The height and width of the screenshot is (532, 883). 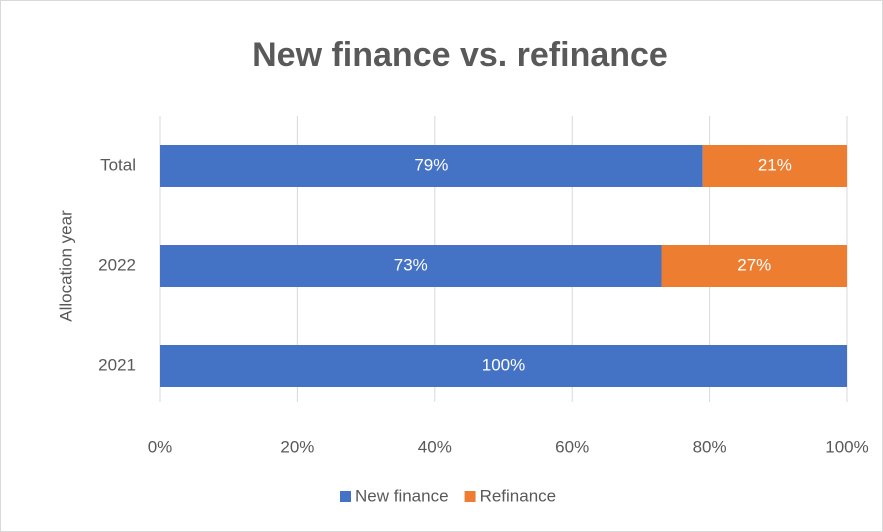 What do you see at coordinates (160, 446) in the screenshot?
I see `x-tick-label: 0%` at bounding box center [160, 446].